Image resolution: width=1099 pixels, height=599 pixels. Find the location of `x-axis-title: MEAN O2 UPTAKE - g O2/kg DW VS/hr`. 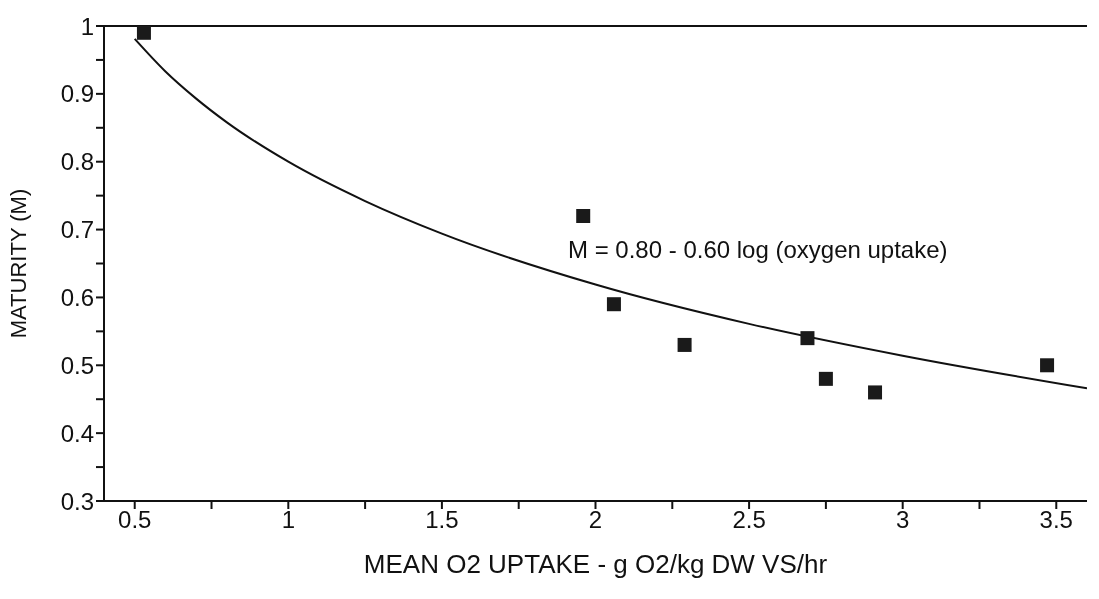

x-axis-title: MEAN O2 UPTAKE - g O2/kg DW VS/hr is located at coordinates (595, 564).